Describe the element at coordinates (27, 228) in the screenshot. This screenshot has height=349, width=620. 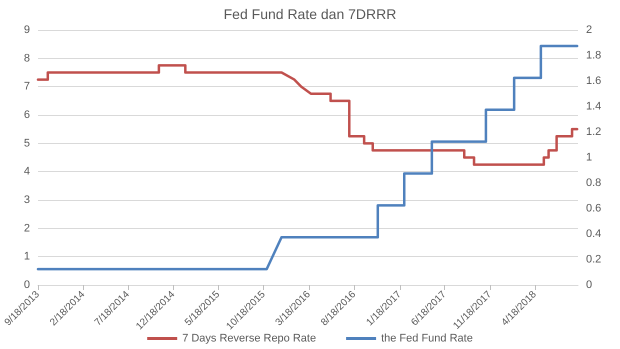
I see `y-tick-label: 2` at that location.